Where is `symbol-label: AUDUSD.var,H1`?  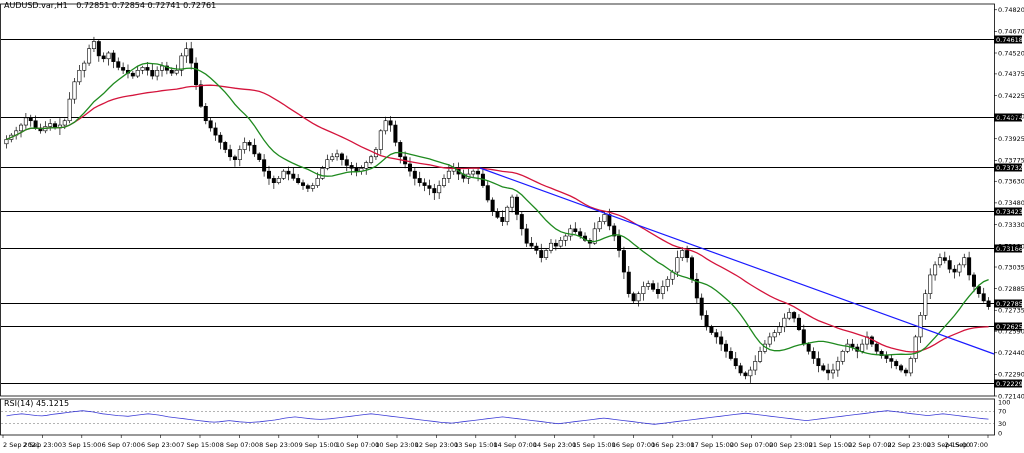 symbol-label: AUDUSD.var,H1 is located at coordinates (36, 5).